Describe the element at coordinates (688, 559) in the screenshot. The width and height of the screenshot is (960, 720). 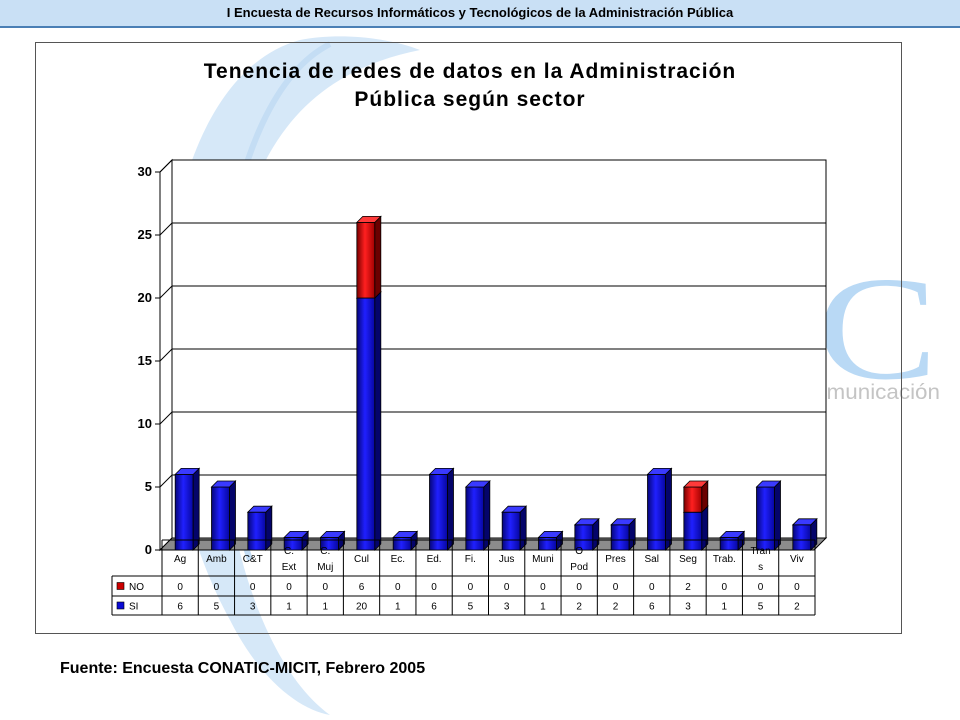
I see `category-label: Seg` at that location.